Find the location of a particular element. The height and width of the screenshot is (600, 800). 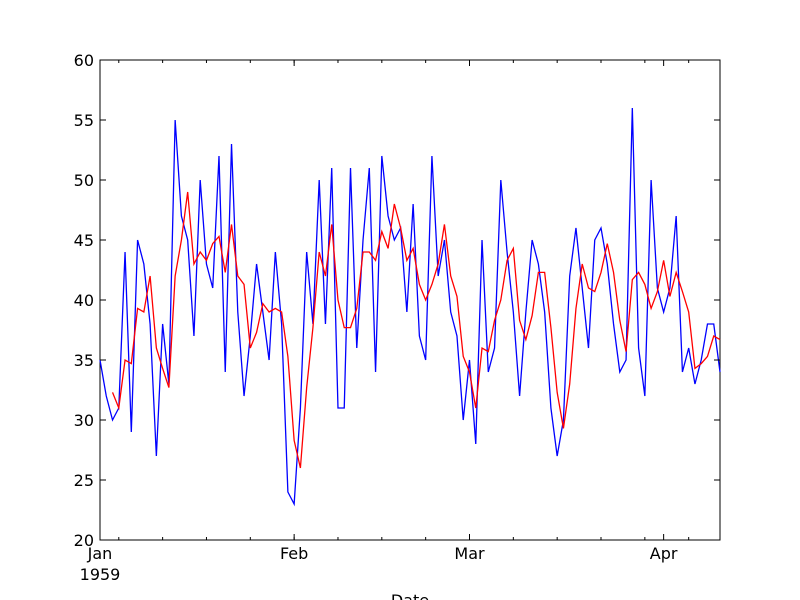

y-tick-label: 50 is located at coordinates (84, 180).